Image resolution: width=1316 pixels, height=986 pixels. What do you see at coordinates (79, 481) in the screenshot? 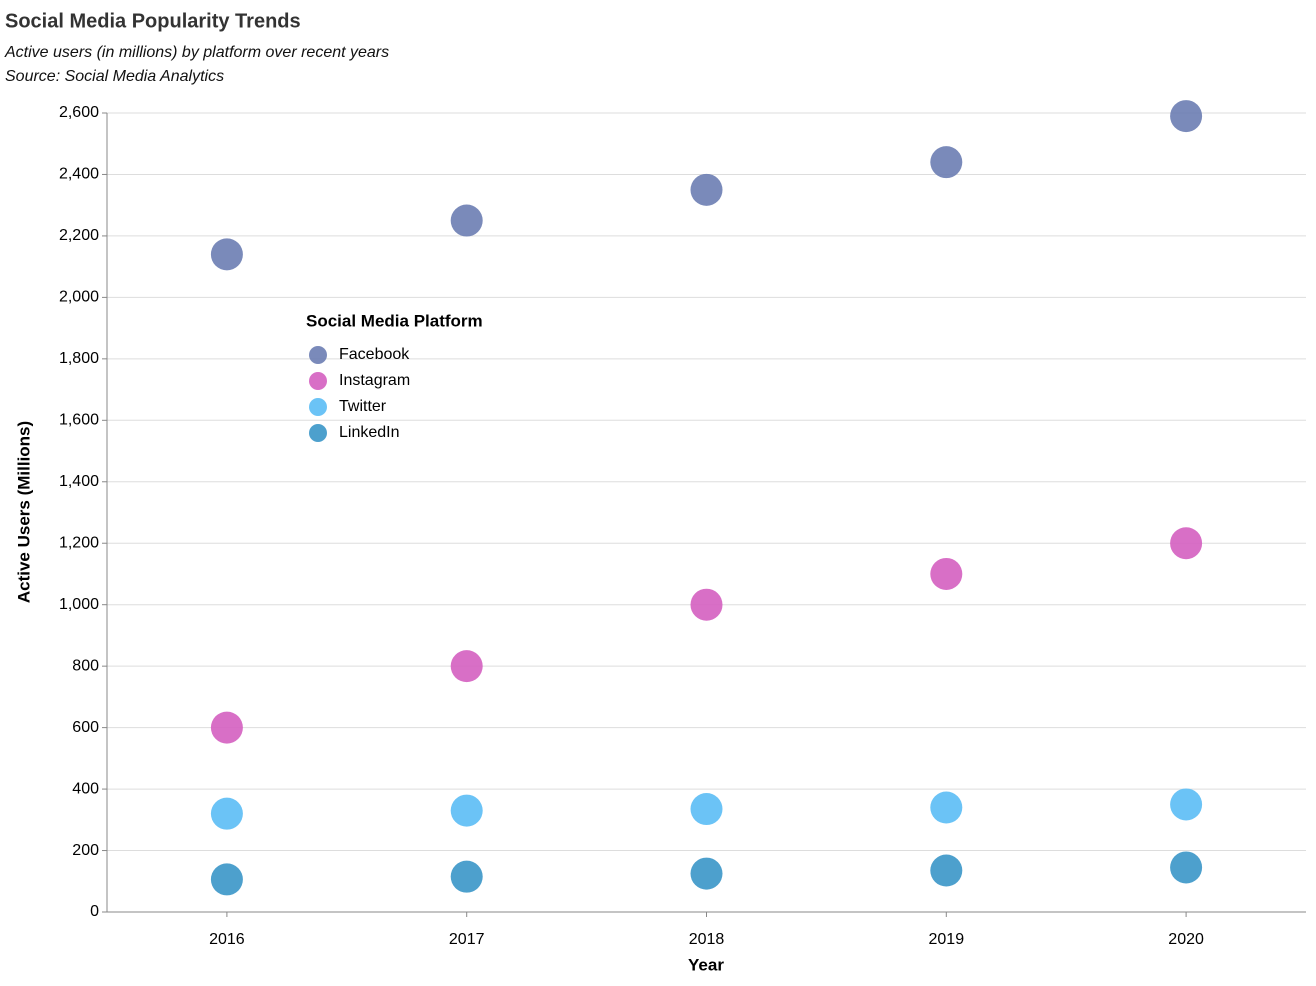
I see `y-tick-label: 1,400` at bounding box center [79, 481].